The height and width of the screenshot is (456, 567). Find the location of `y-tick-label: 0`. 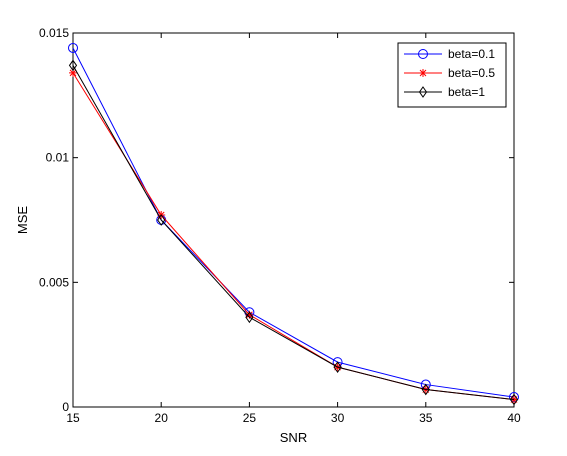

y-tick-label: 0 is located at coordinates (65, 407).